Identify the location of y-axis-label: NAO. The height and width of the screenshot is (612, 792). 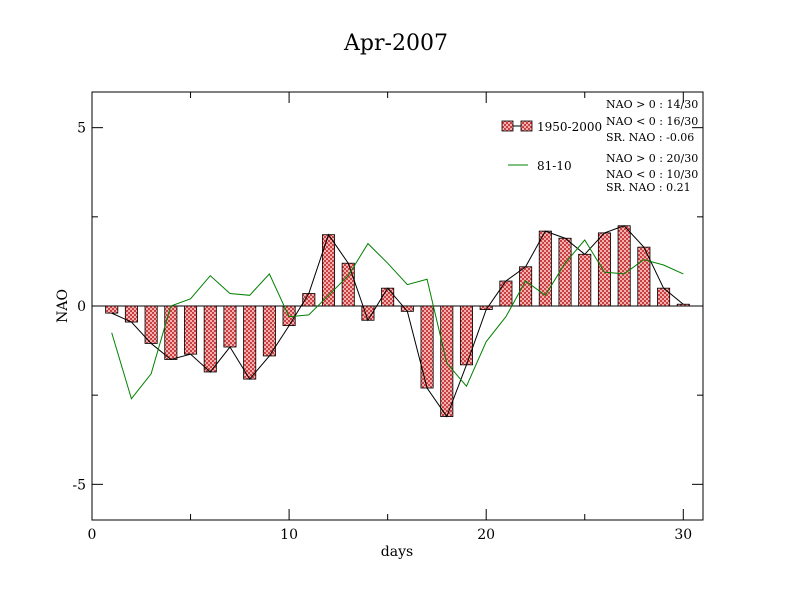
(63, 306).